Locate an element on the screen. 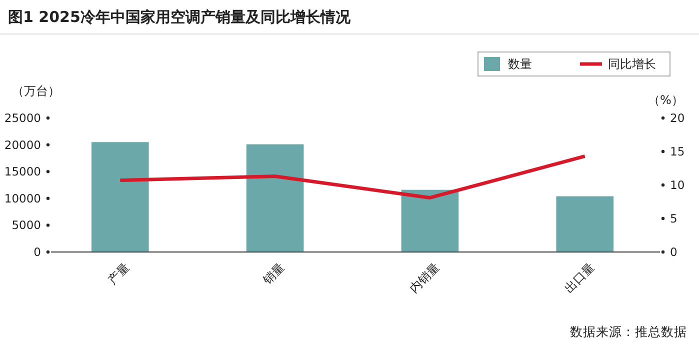 The width and height of the screenshot is (699, 350). y-tick-label: 25000 is located at coordinates (22, 118).